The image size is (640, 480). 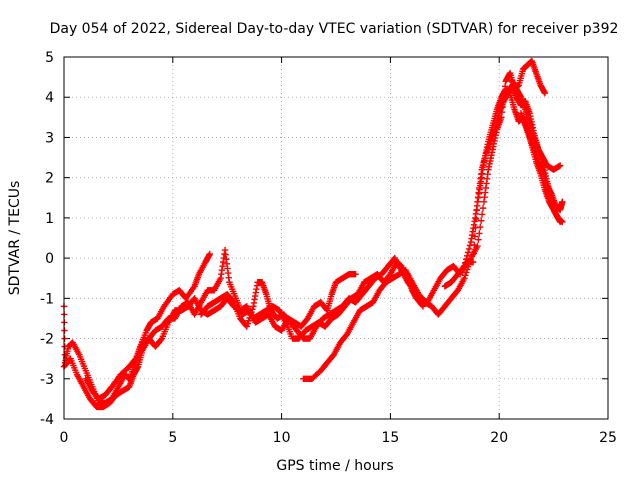 What do you see at coordinates (390, 438) in the screenshot?
I see `x-tick-label: 15` at bounding box center [390, 438].